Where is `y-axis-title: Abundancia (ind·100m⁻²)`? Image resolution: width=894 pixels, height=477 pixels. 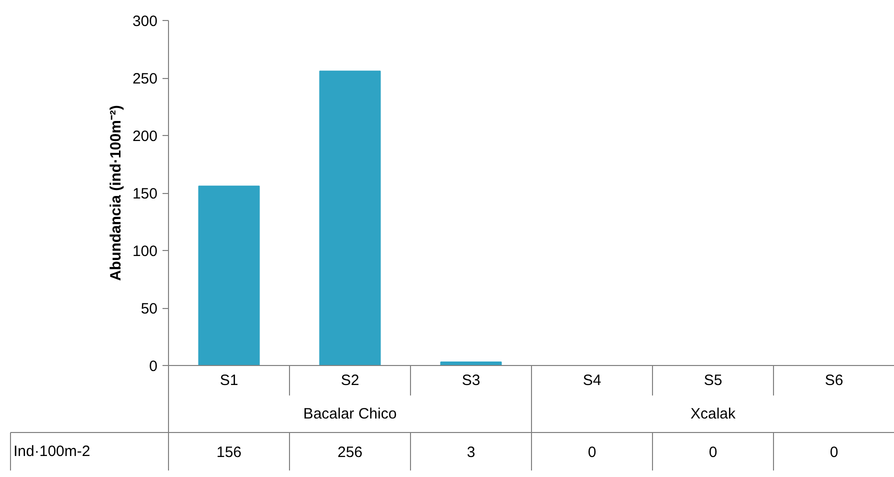
y-axis-title: Abundancia (ind·100m⁻²) is located at coordinates (115, 193).